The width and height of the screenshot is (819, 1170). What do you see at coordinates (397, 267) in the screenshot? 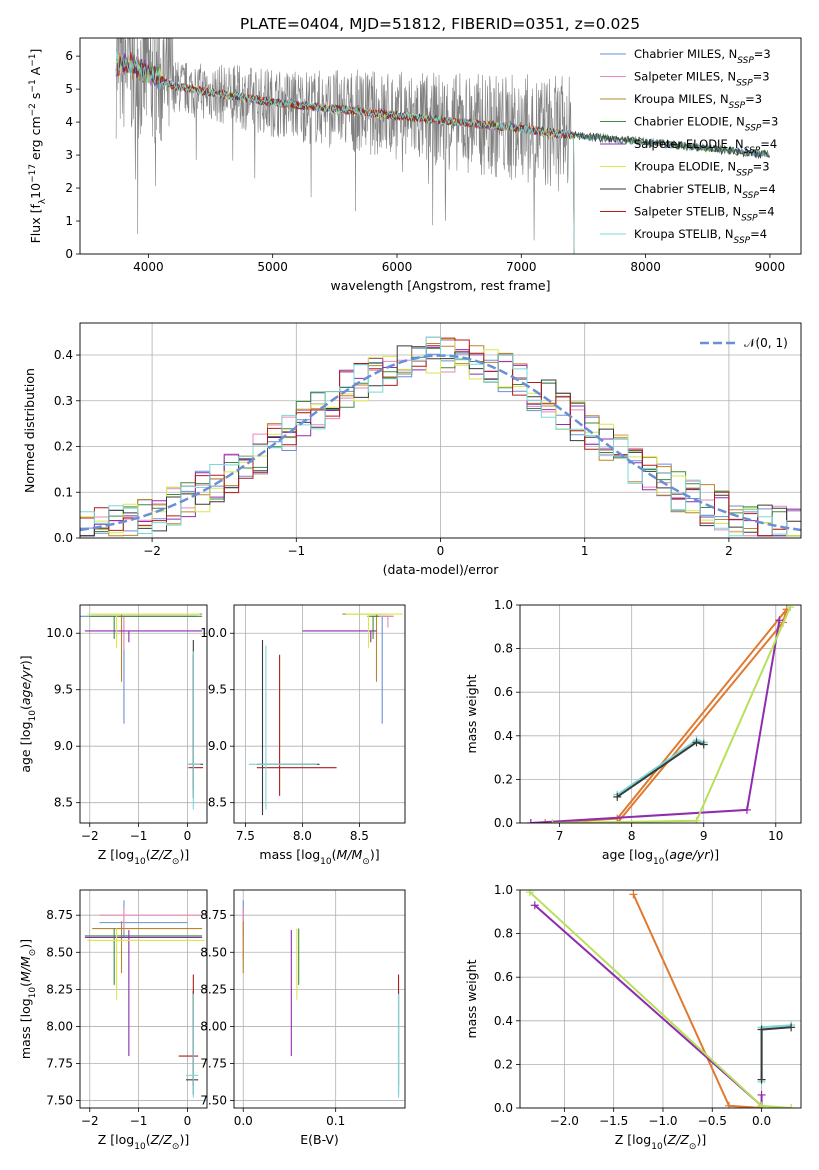
I see `x-tick-label: 6000` at bounding box center [397, 267].